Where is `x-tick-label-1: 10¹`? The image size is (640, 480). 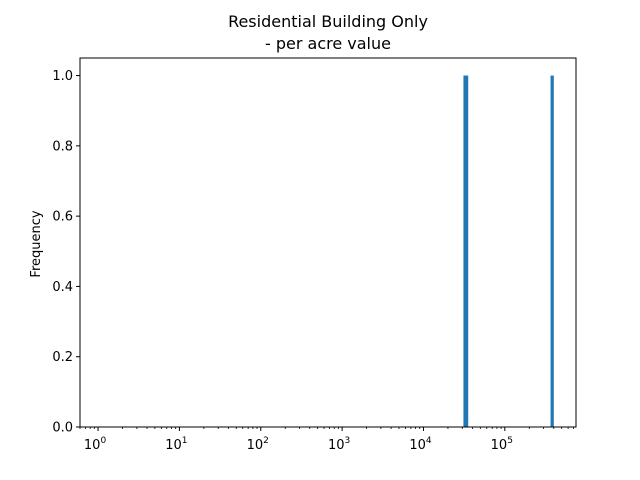 x-tick-label-1: 10¹ is located at coordinates (176, 444).